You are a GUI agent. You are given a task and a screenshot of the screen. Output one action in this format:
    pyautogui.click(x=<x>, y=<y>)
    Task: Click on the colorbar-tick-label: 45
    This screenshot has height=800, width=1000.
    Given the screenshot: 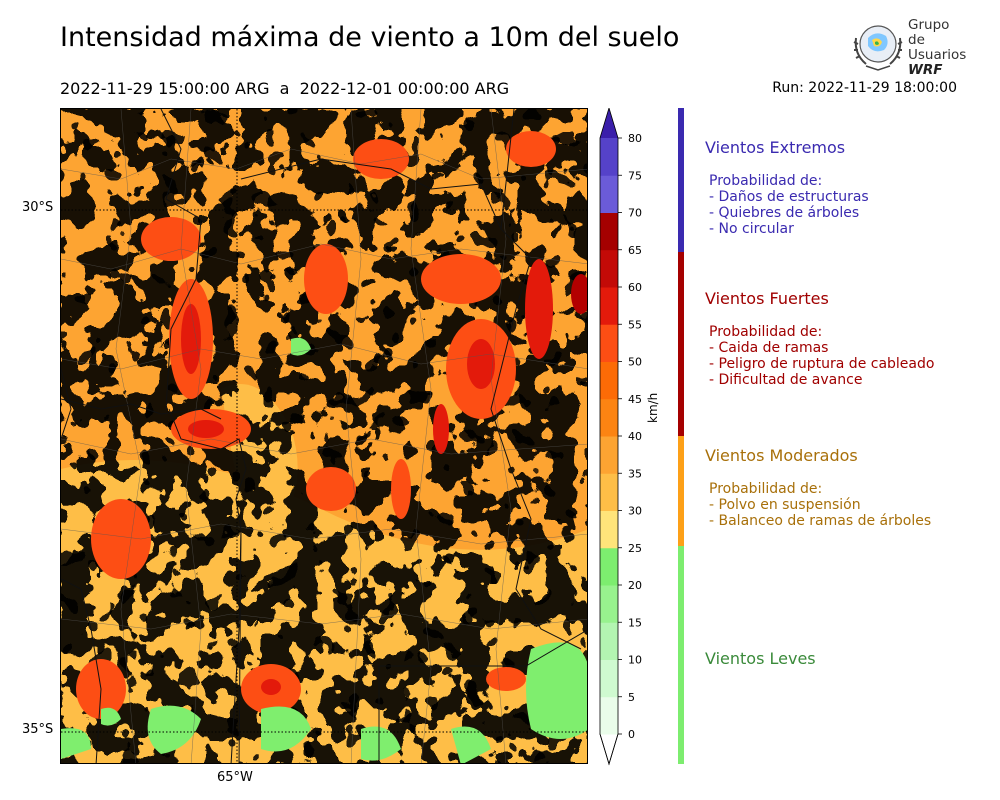 What is the action you would take?
    pyautogui.click(x=635, y=399)
    